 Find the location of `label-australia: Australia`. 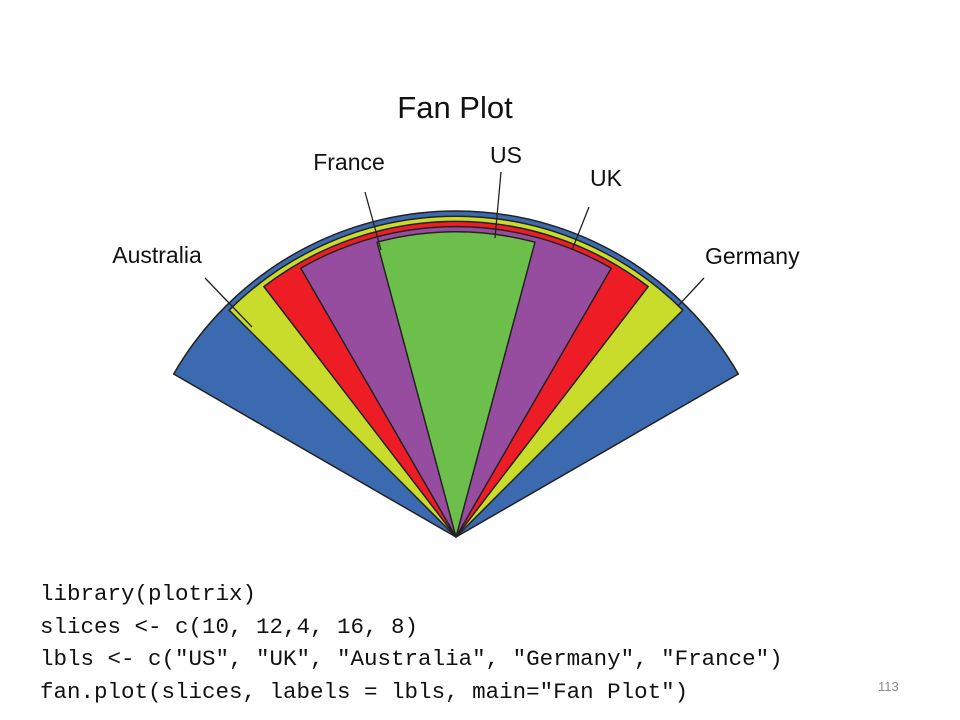

label-australia: Australia is located at coordinates (157, 255).